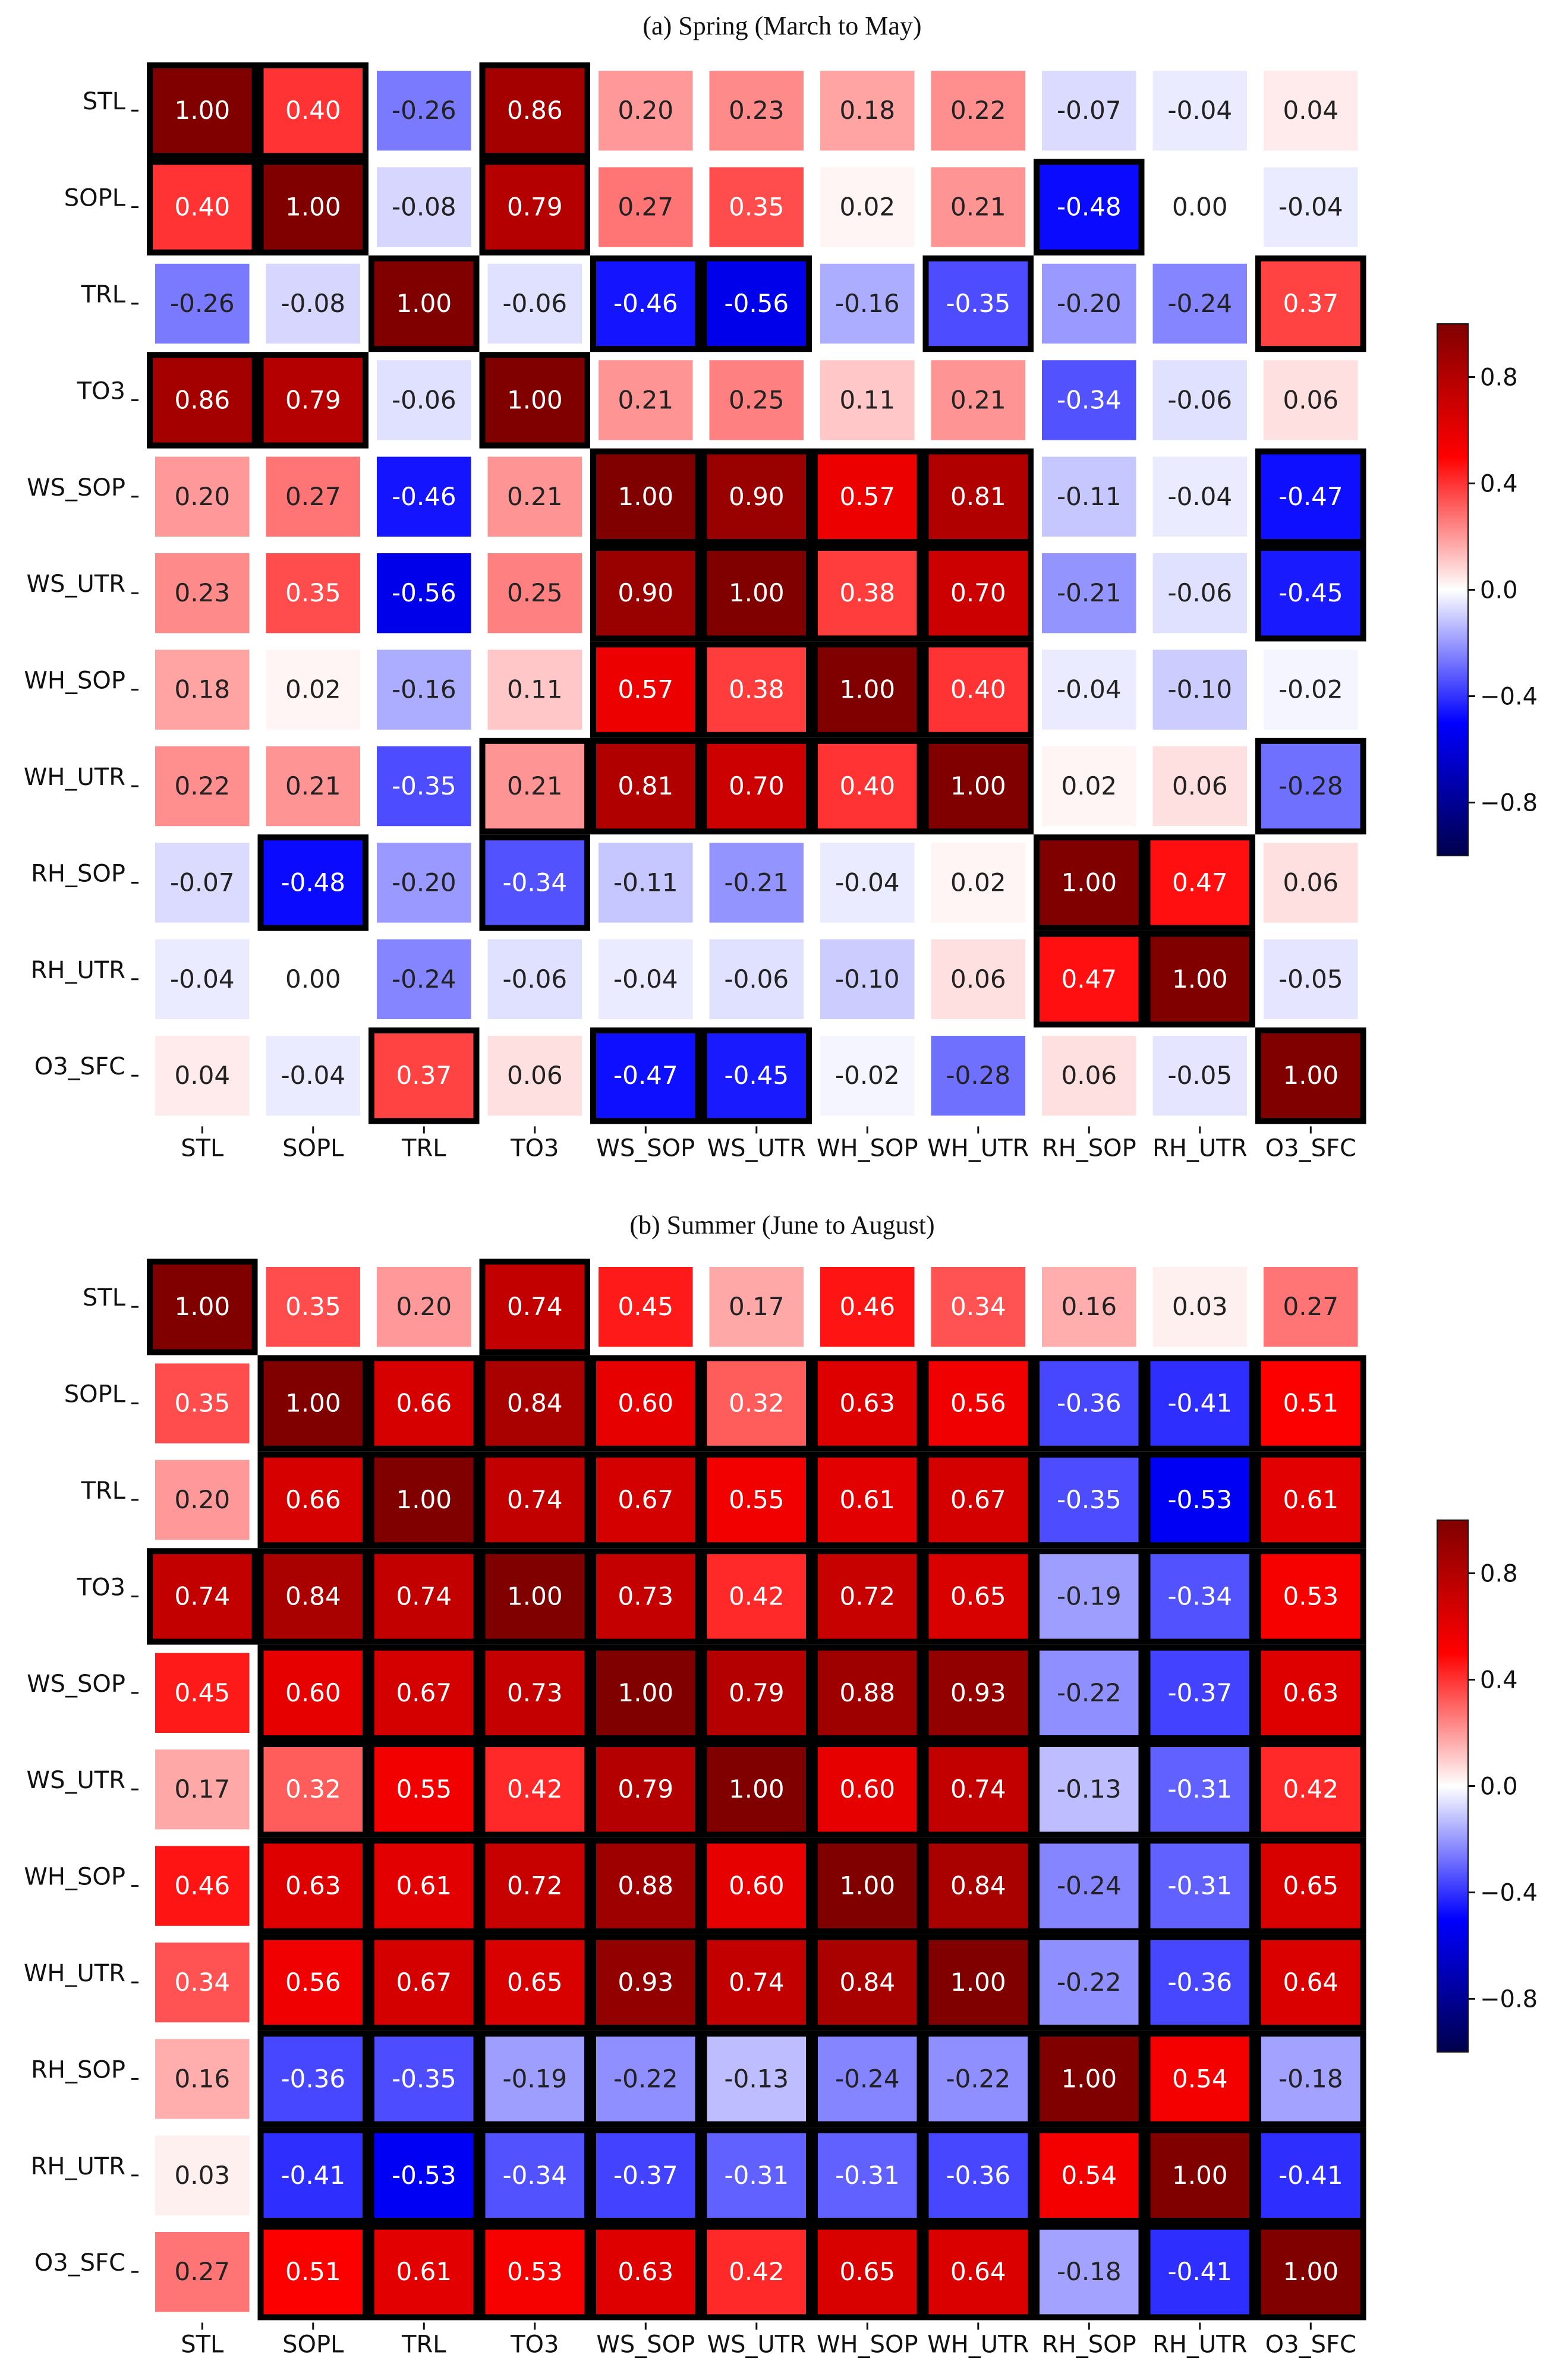 Image resolution: width=1559 pixels, height=2380 pixels. What do you see at coordinates (1199, 690) in the screenshot?
I see `cell-value-label: -0.10` at bounding box center [1199, 690].